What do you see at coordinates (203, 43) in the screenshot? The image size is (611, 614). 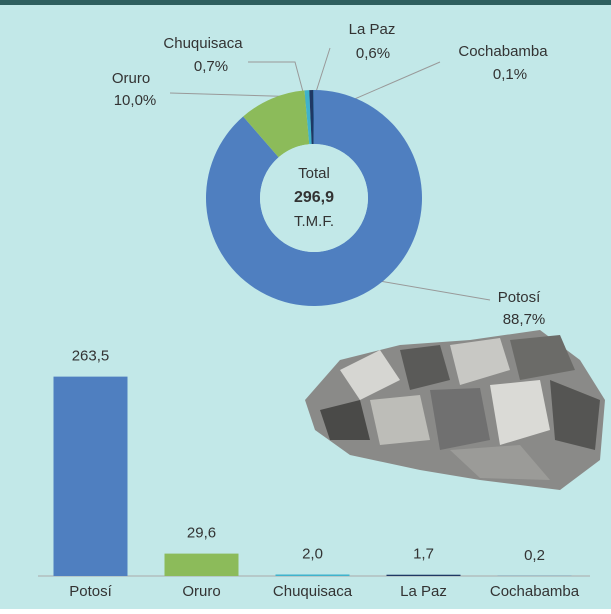 I see `slice-label: Chuquisaca` at bounding box center [203, 43].